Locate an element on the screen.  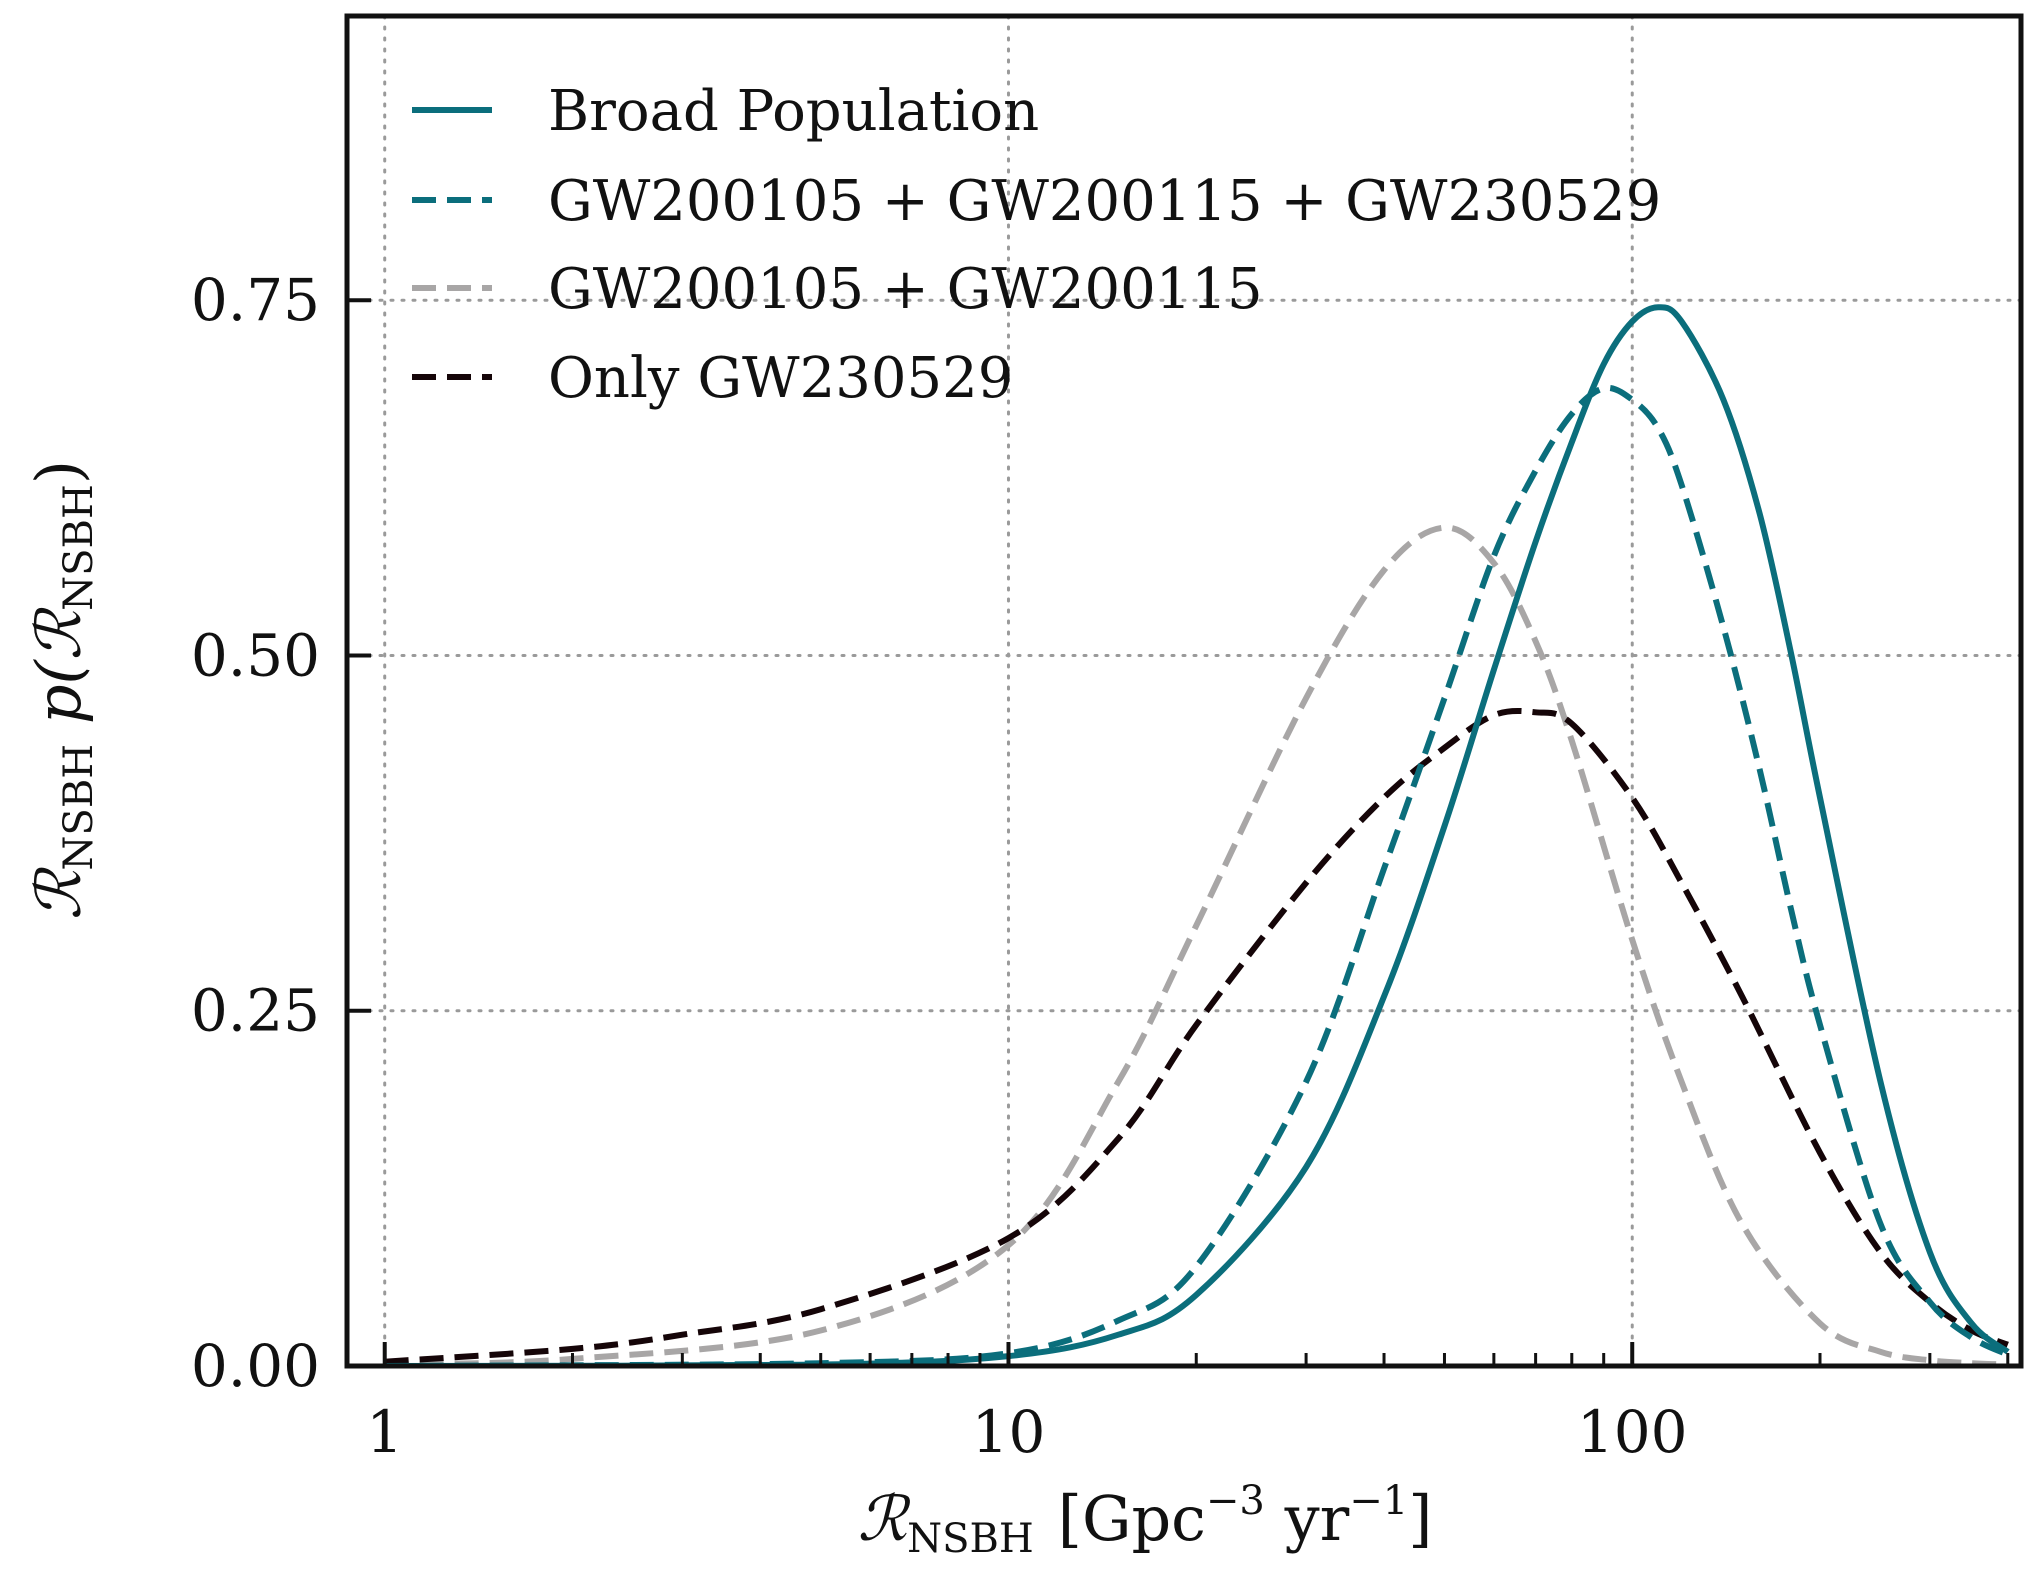
x-tick-label: 10 is located at coordinates (1009, 1432).